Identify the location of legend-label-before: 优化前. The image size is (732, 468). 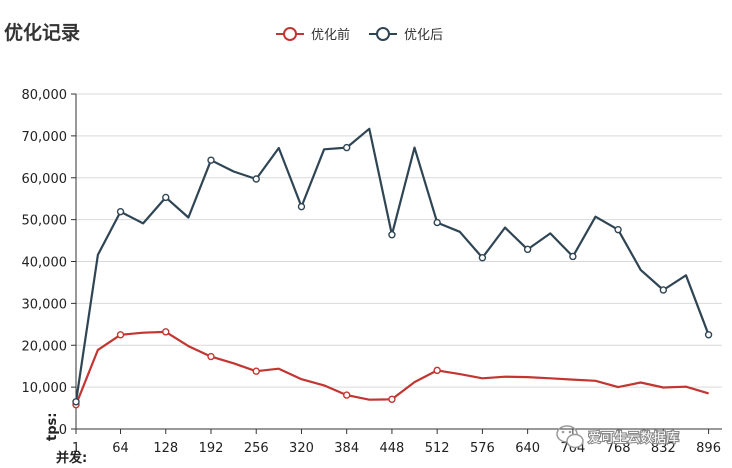
(330, 35).